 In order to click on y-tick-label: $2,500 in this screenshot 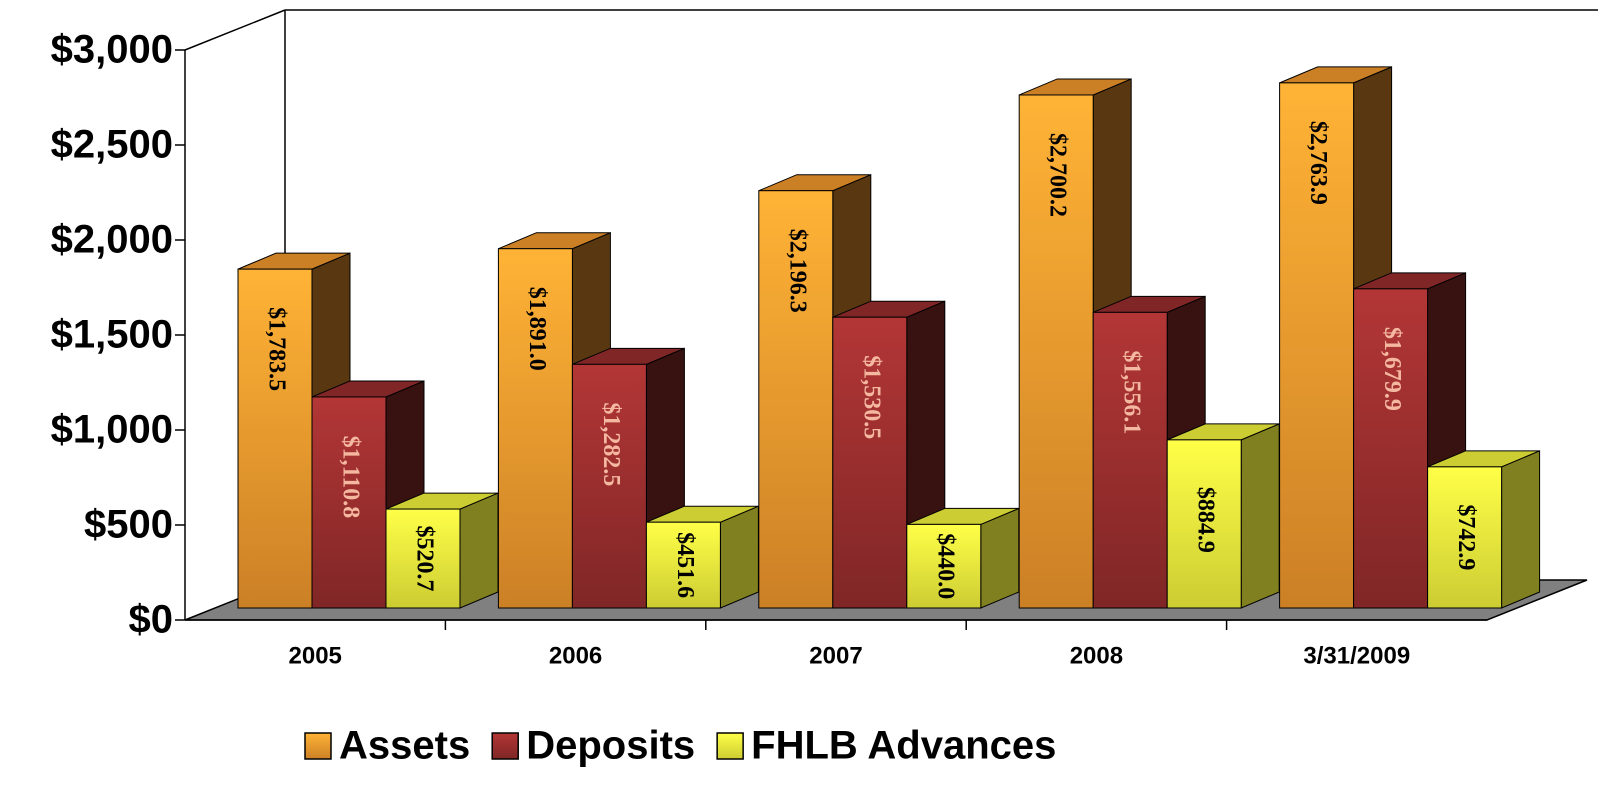, I will do `click(112, 145)`.